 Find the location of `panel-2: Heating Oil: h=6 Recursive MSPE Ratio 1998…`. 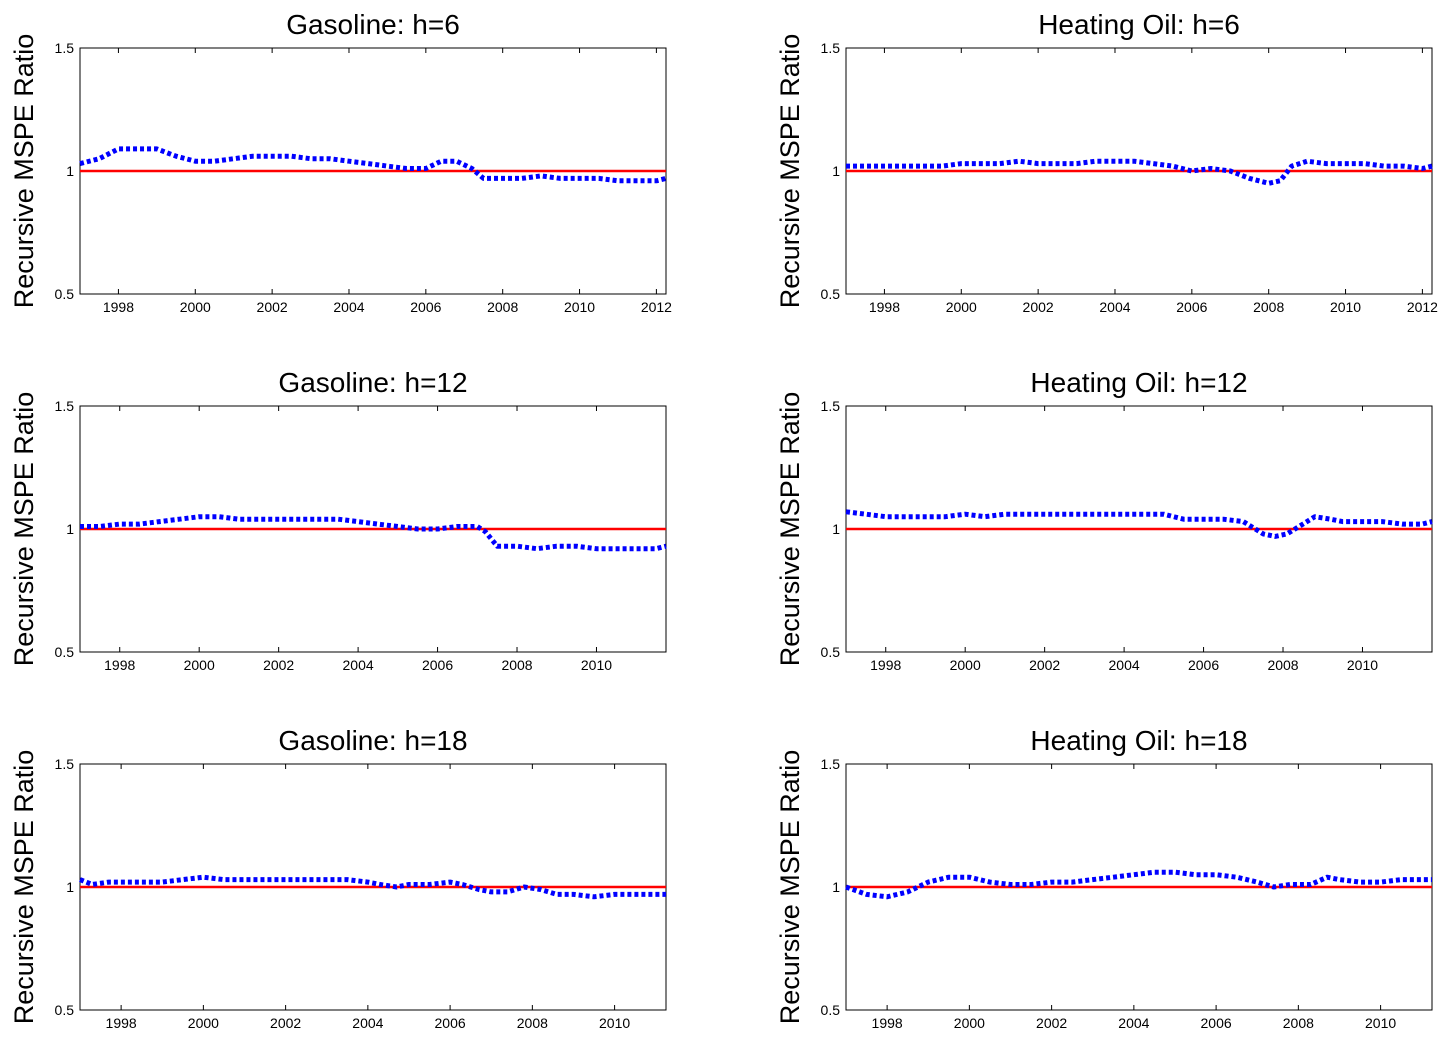

panel-2: Heating Oil: h=6 Recursive MSPE Ratio 1998… is located at coordinates (1106, 162).